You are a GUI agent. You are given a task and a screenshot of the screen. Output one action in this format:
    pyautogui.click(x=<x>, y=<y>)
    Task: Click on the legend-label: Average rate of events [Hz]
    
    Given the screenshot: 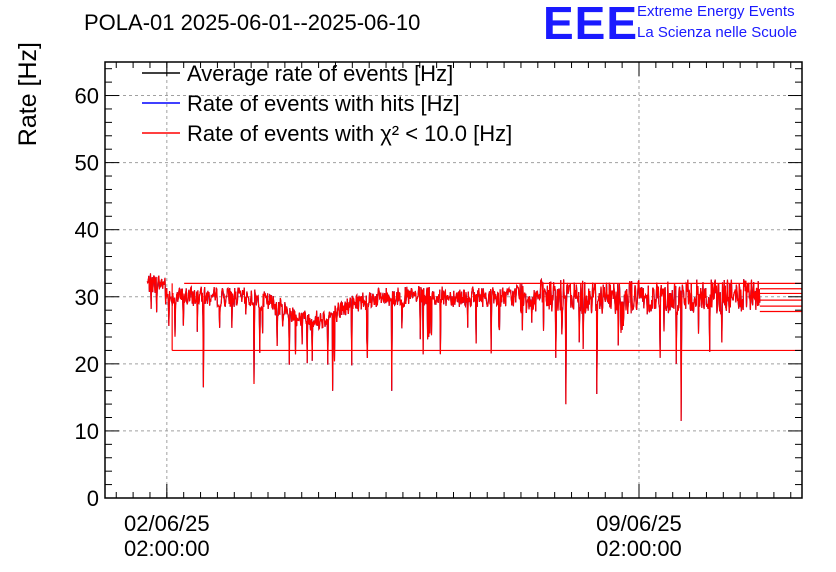 What is the action you would take?
    pyautogui.click(x=320, y=73)
    